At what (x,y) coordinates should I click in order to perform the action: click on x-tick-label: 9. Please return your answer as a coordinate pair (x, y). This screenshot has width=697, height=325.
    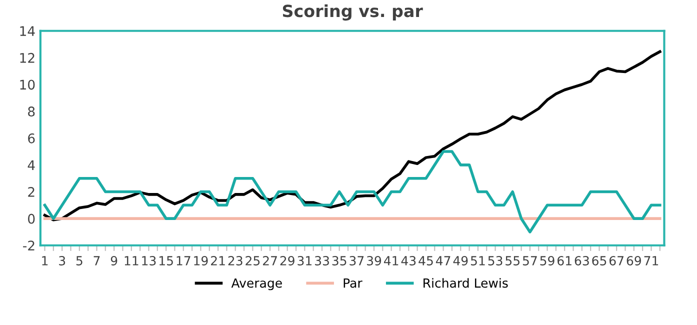
    Looking at the image, I should click on (114, 261).